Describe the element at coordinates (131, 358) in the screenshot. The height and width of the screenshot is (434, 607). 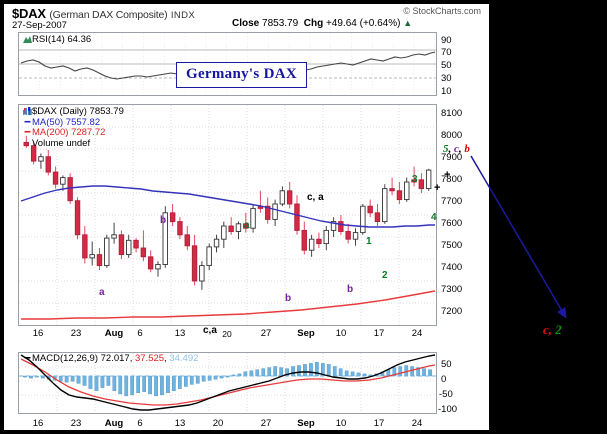
I see `macd-sep-1: ,` at that location.